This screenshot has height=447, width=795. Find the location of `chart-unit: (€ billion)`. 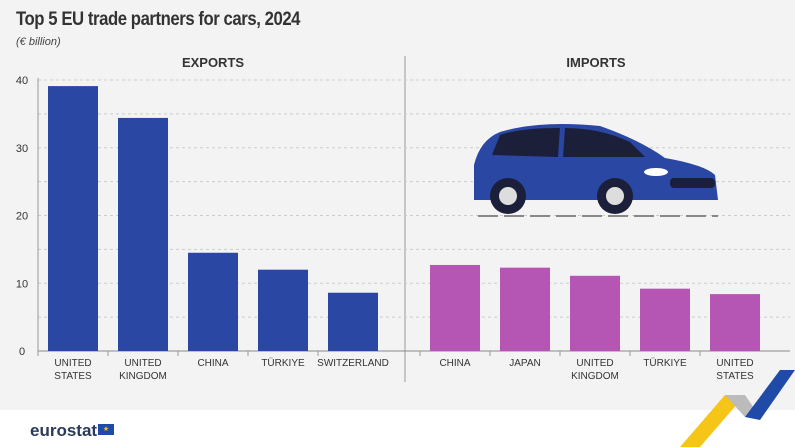

chart-unit: (€ billion) is located at coordinates (38, 42).